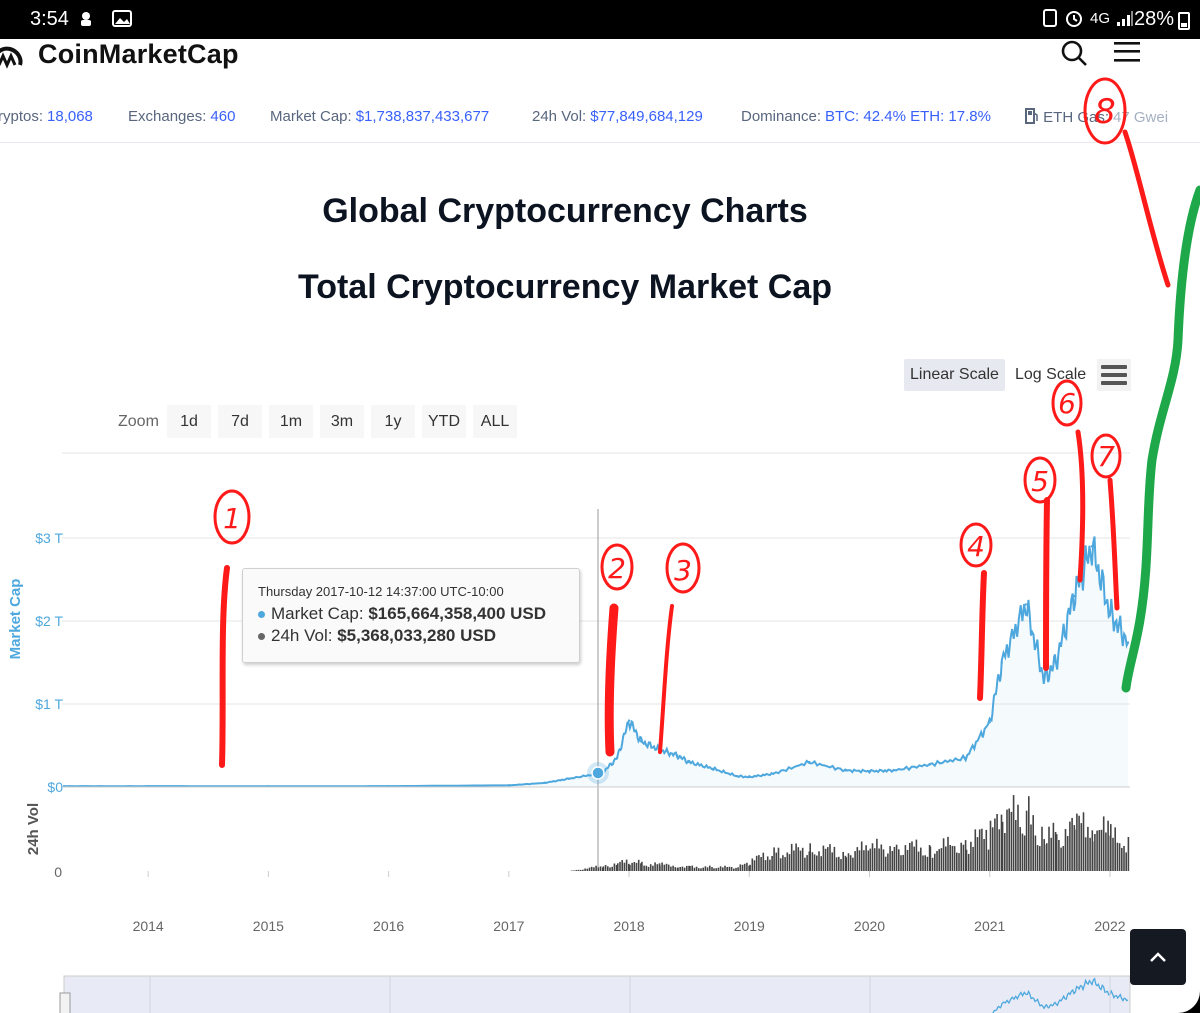  I want to click on tooltip-mc-label: Market Cap:, so click(317, 613).